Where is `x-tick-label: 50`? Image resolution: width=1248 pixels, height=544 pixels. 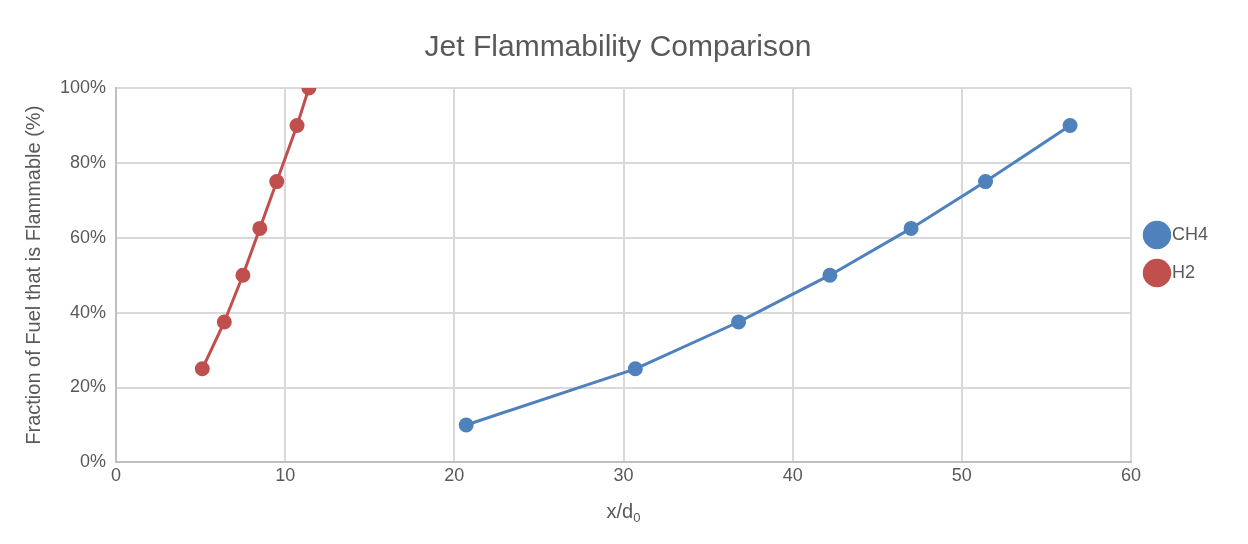 x-tick-label: 50 is located at coordinates (961, 475).